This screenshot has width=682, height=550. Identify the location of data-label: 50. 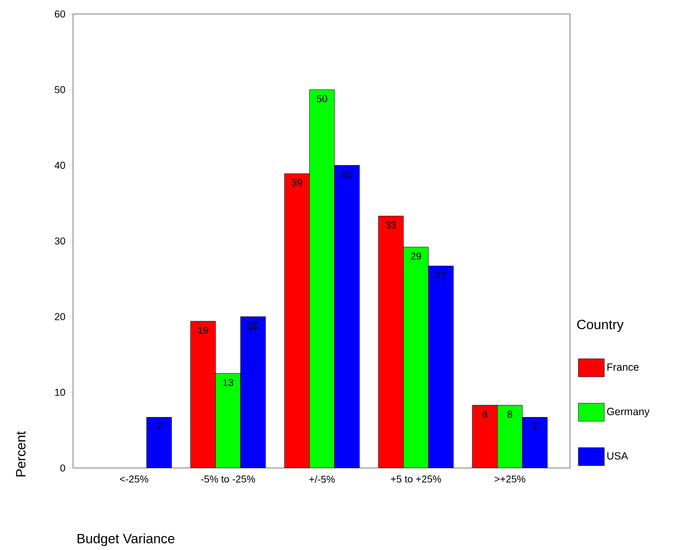
(322, 98).